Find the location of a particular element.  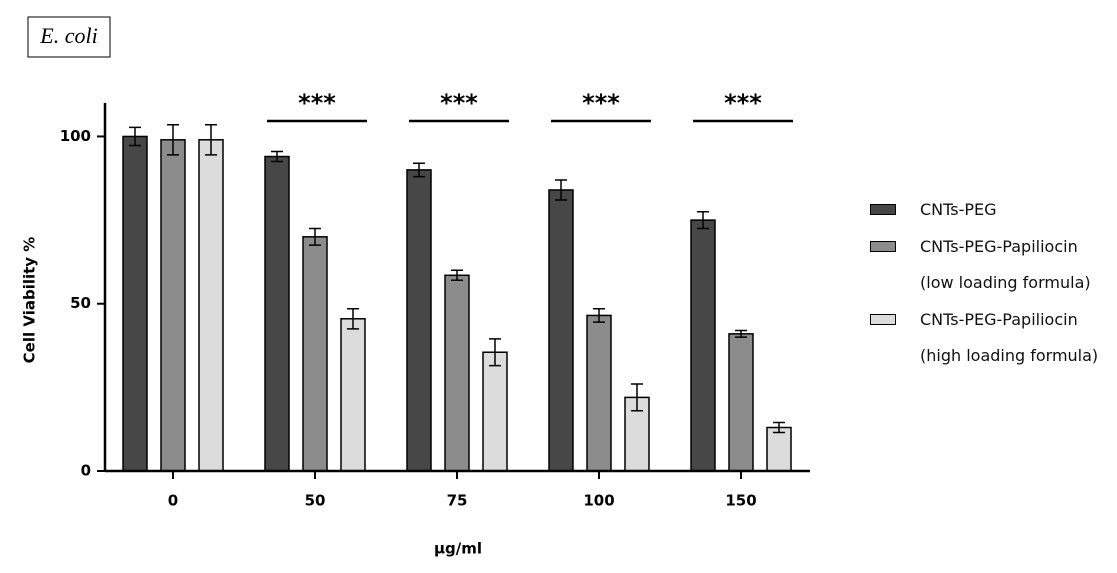

x-axis-label: µg/ml is located at coordinates (458, 549).